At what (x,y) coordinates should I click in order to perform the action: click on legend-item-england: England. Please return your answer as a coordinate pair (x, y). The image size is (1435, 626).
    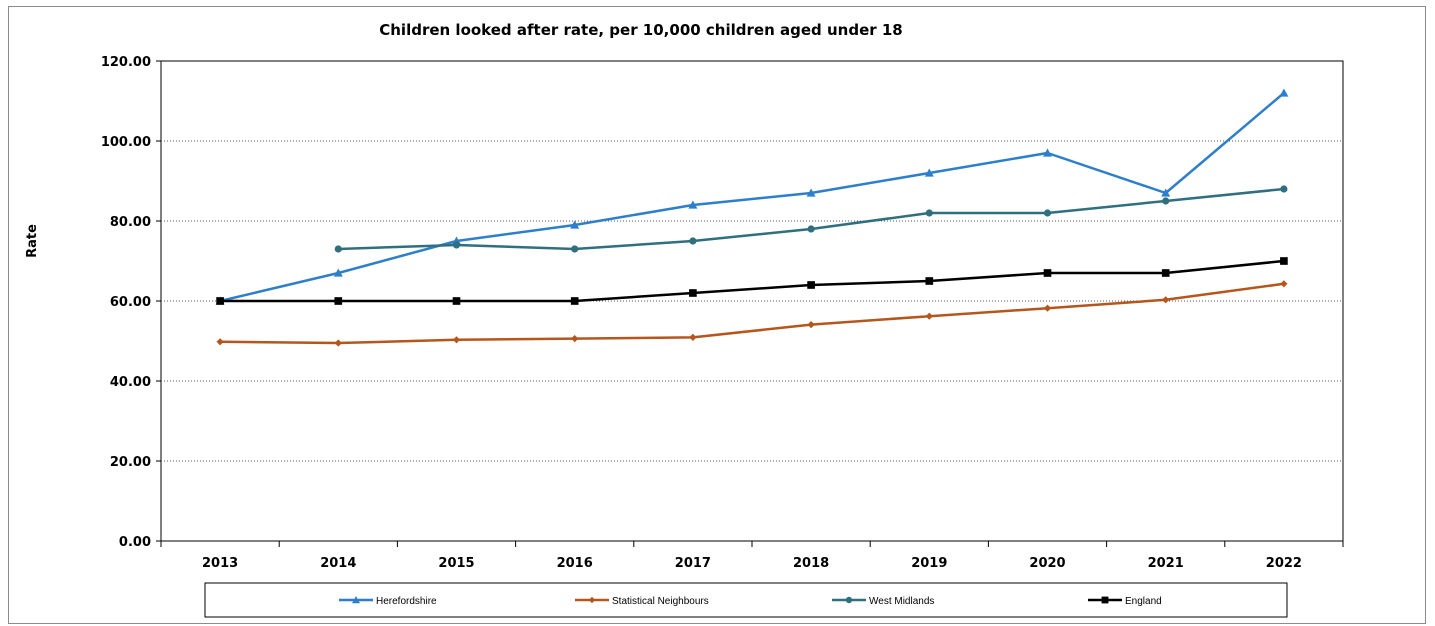
    Looking at the image, I should click on (1125, 601).